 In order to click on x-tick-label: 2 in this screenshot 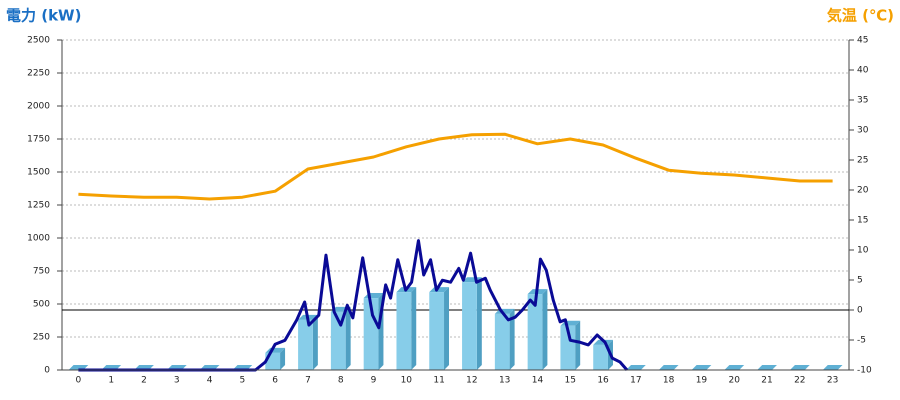, I will do `click(144, 381)`.